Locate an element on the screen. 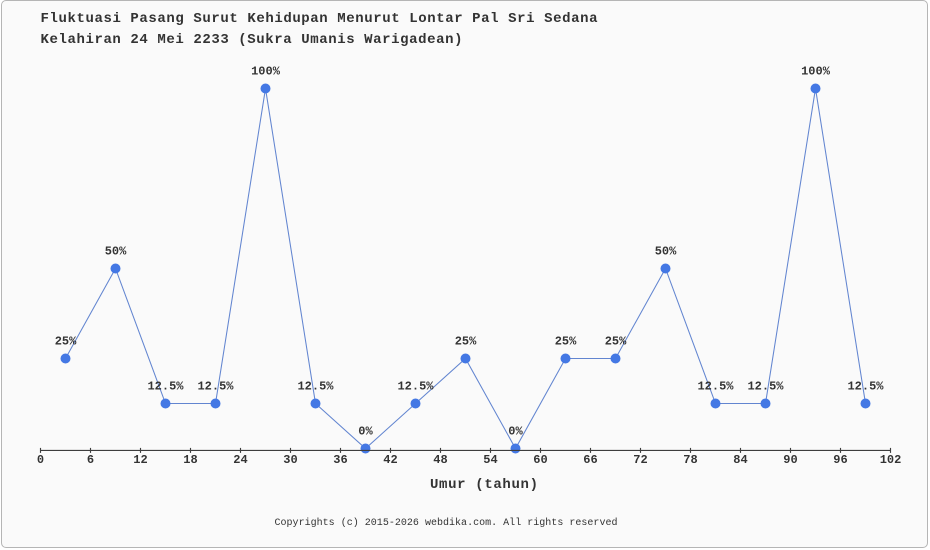 This screenshot has height=550, width=930. svg-text: 60 is located at coordinates (540, 460).